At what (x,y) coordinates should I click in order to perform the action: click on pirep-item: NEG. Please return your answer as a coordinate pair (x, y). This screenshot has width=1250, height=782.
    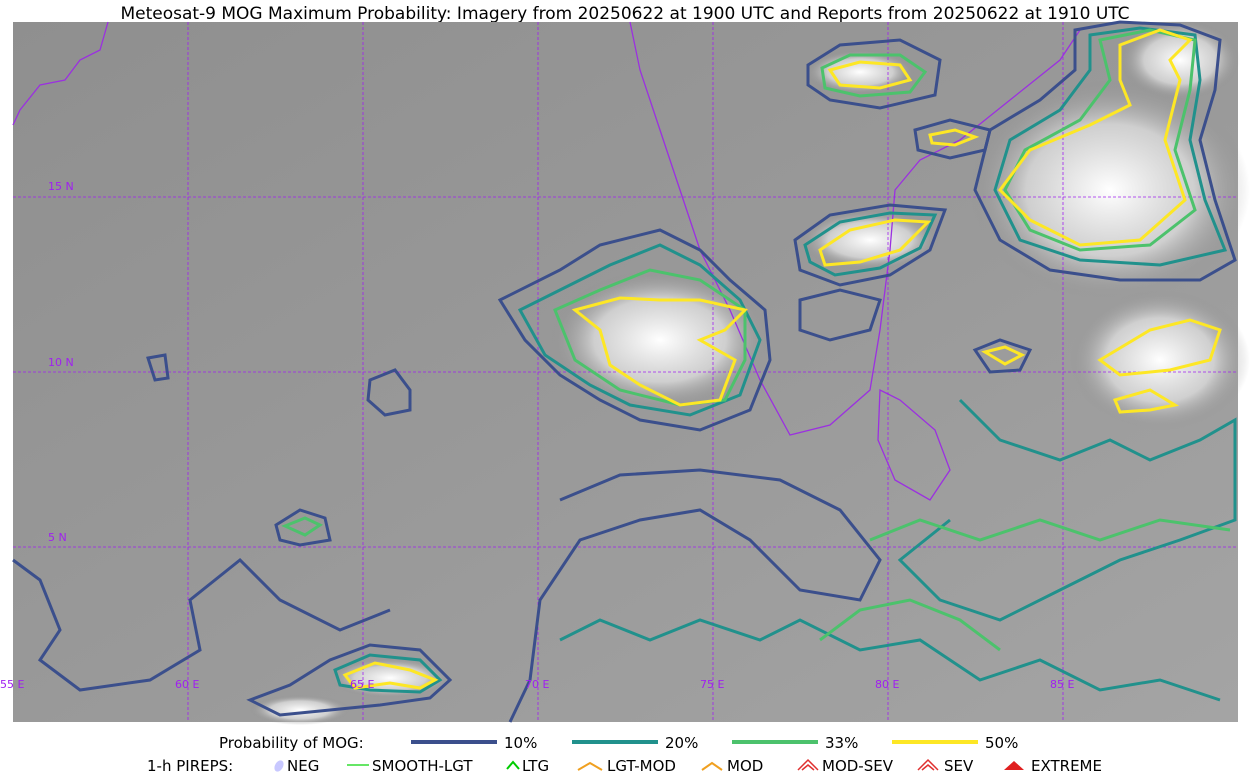
    Looking at the image, I should click on (303, 766).